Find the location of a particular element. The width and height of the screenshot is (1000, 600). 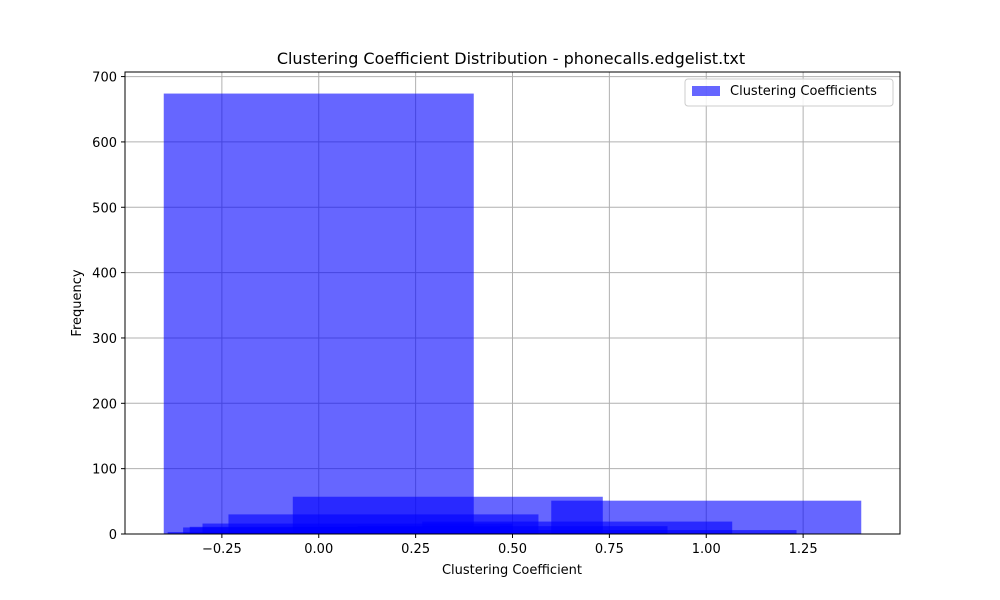

y-tick-label: 700 is located at coordinates (104, 78).